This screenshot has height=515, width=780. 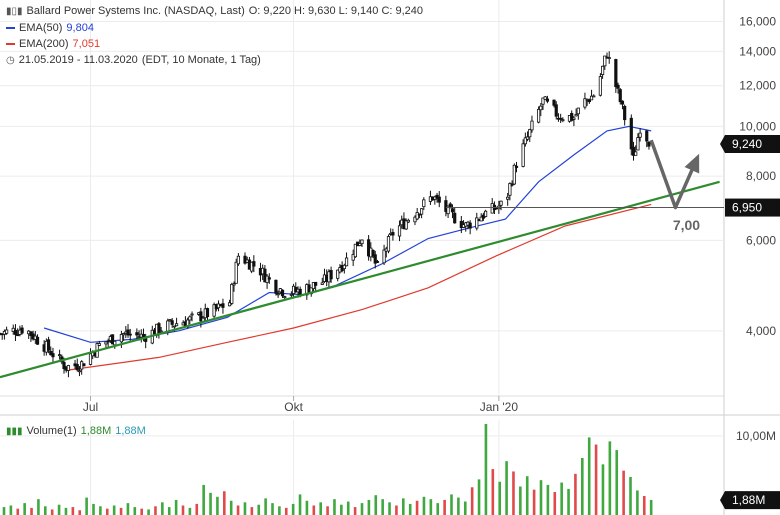 I want to click on price-tick-label: 12,000, so click(x=757, y=86).